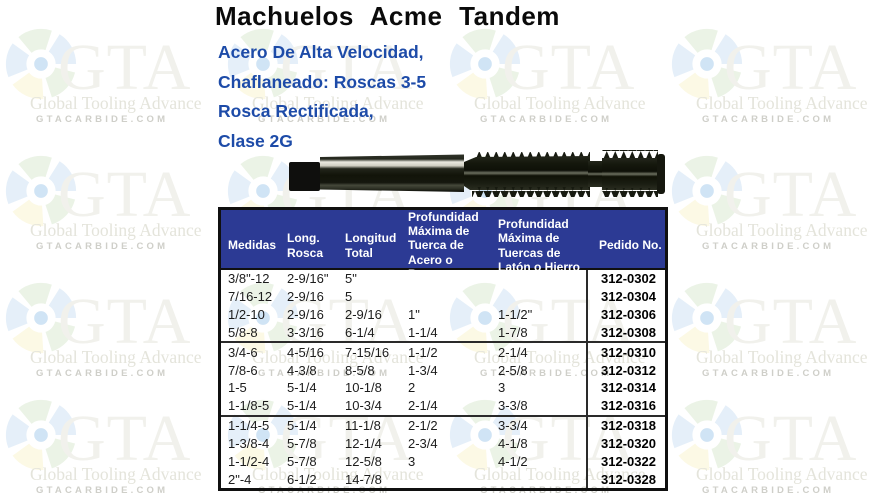 The image size is (885, 498). What do you see at coordinates (625, 296) in the screenshot?
I see `order-number-cell: 312-0304` at bounding box center [625, 296].